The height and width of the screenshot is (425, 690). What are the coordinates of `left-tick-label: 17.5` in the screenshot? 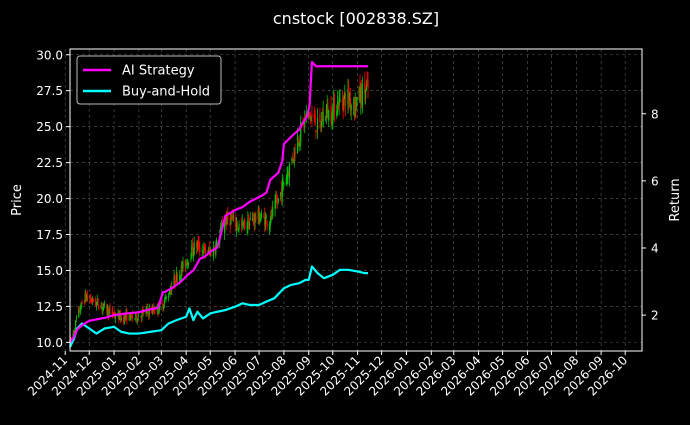 It's located at (49, 235).